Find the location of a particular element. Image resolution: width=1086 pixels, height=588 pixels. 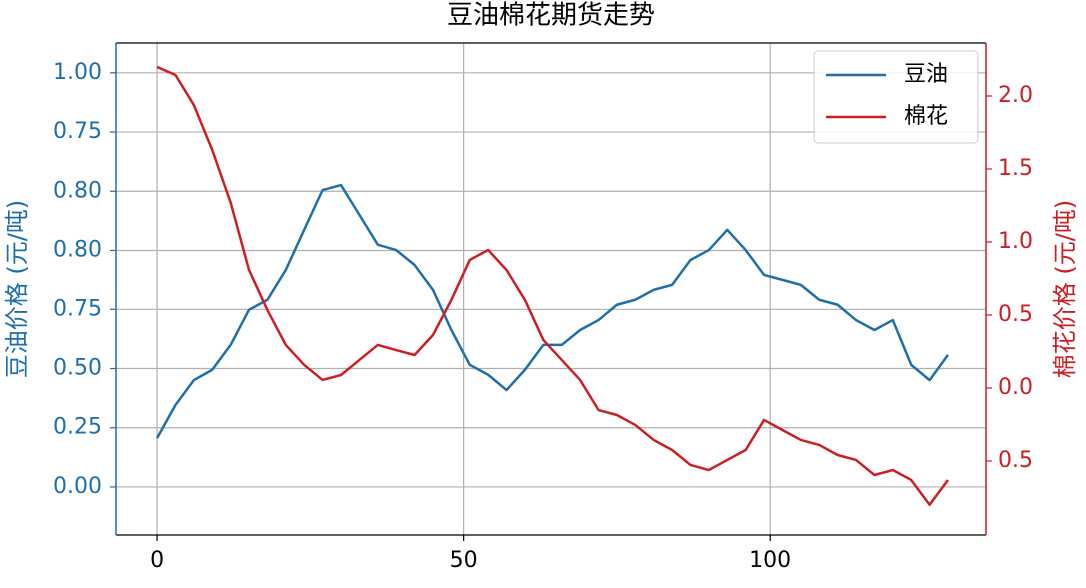

chart-title: 豆油棉花期货走势 is located at coordinates (551, 16).